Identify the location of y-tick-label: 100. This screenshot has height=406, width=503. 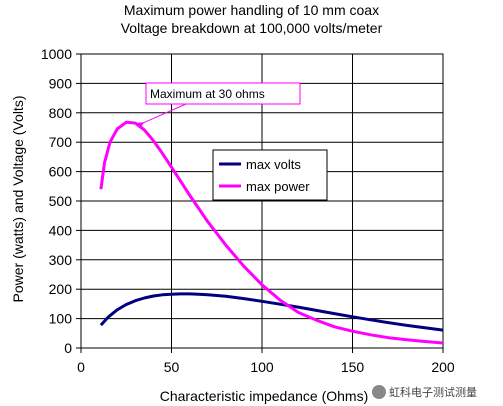
(61, 319).